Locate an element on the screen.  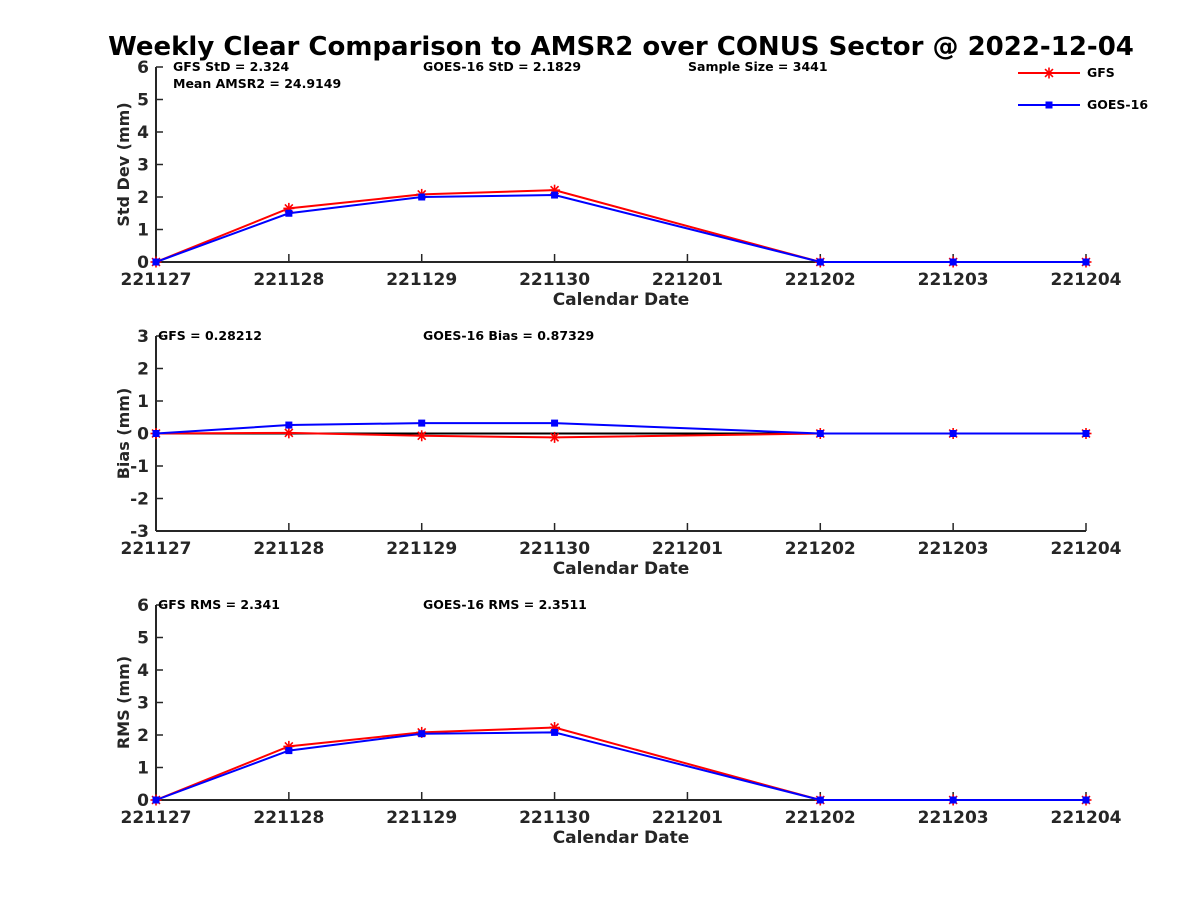
annotation-mean-amsr2: Mean AMSR2 = 24.9149 is located at coordinates (257, 83).